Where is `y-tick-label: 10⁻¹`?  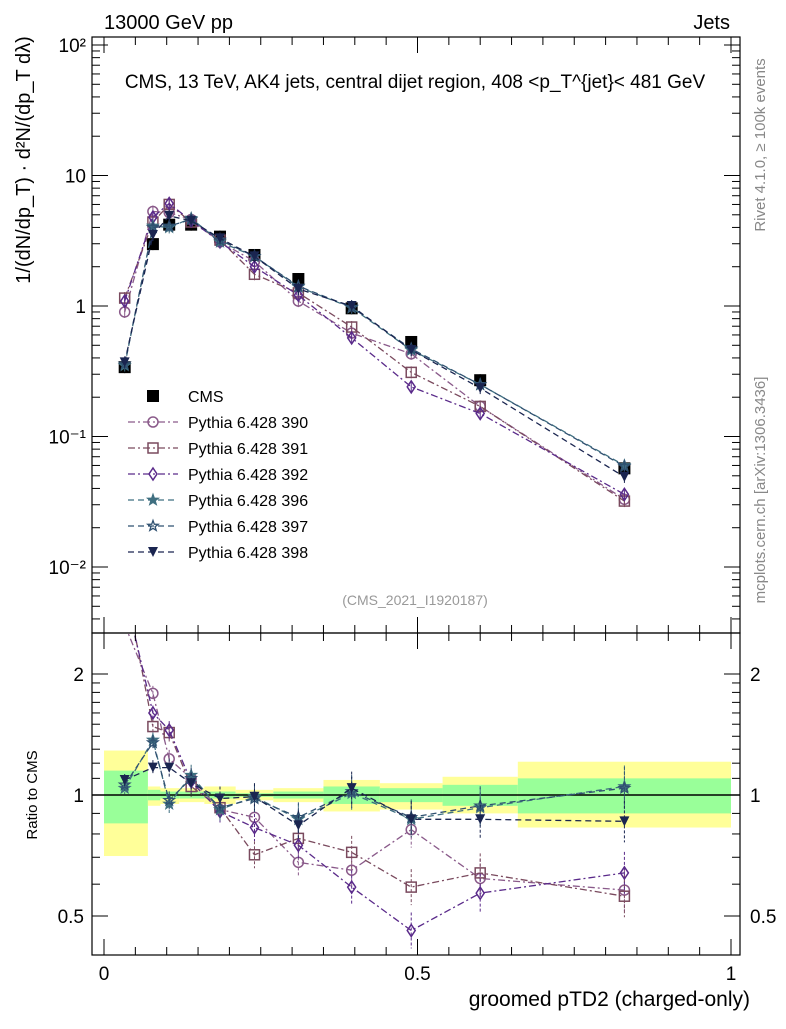 y-tick-label: 10⁻¹ is located at coordinates (68, 438).